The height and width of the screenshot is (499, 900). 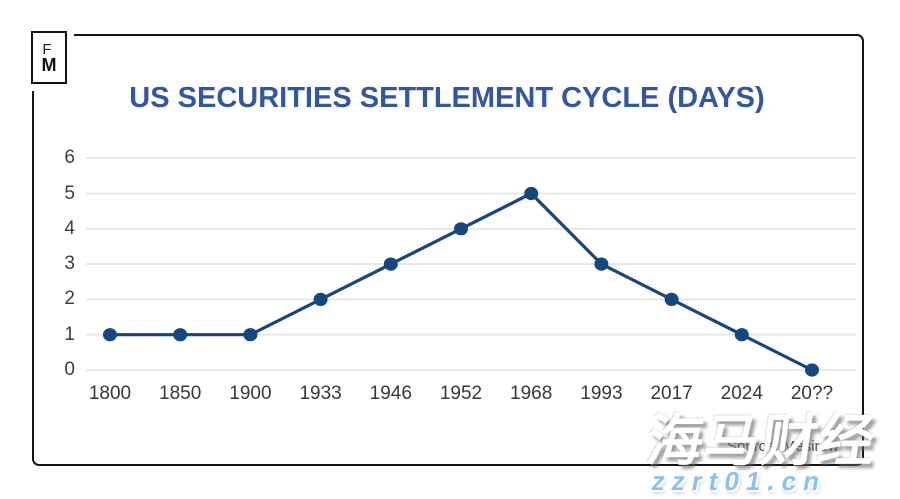 What do you see at coordinates (601, 393) in the screenshot?
I see `x-tick-label: 1993` at bounding box center [601, 393].